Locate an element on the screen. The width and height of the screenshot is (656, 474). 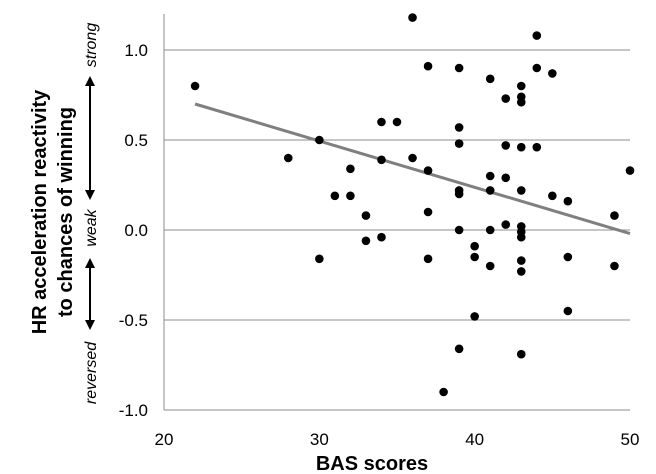
y-tick-labels: 1.0 0.5 0.0 -0.5 -1.0 is located at coordinates (133, 230).